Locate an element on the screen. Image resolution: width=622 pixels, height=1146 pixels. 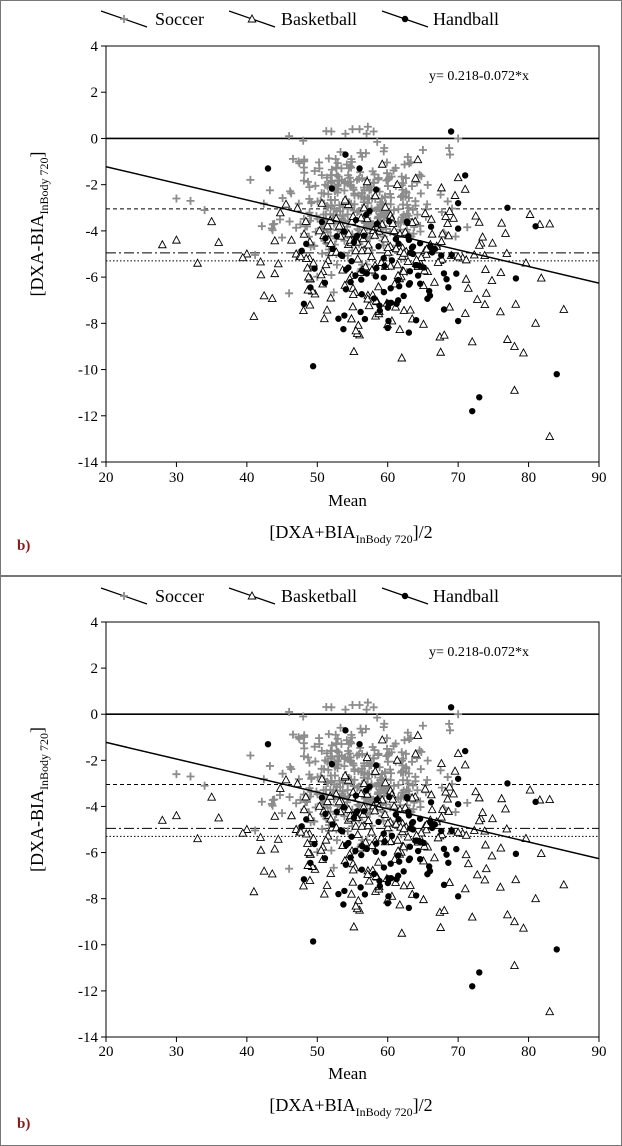
y-tick-label: -2 is located at coordinates (92, 186).